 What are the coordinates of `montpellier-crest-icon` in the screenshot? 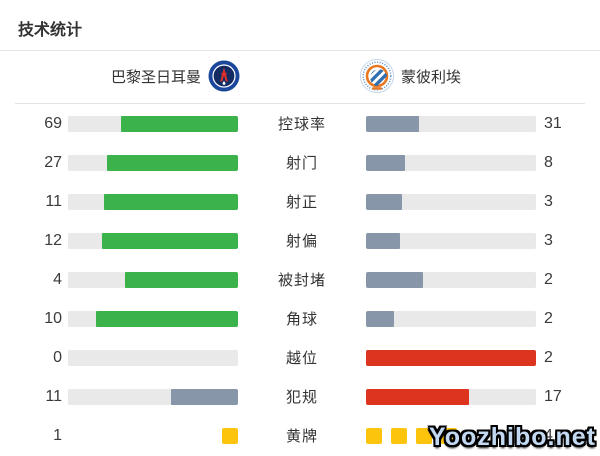 It's located at (377, 76).